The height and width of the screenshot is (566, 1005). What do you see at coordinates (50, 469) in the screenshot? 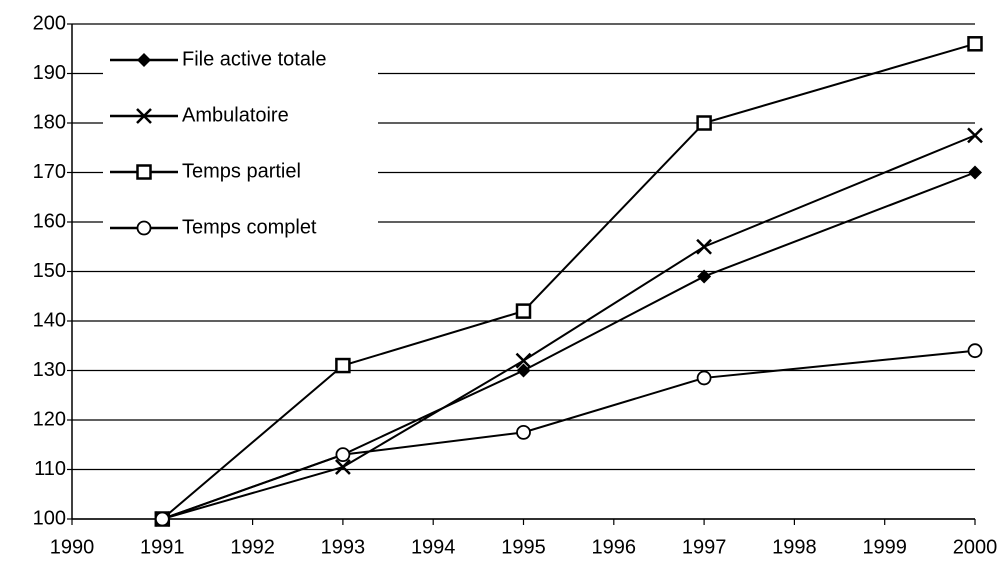
I see `y-tick-label: 110` at bounding box center [50, 469].